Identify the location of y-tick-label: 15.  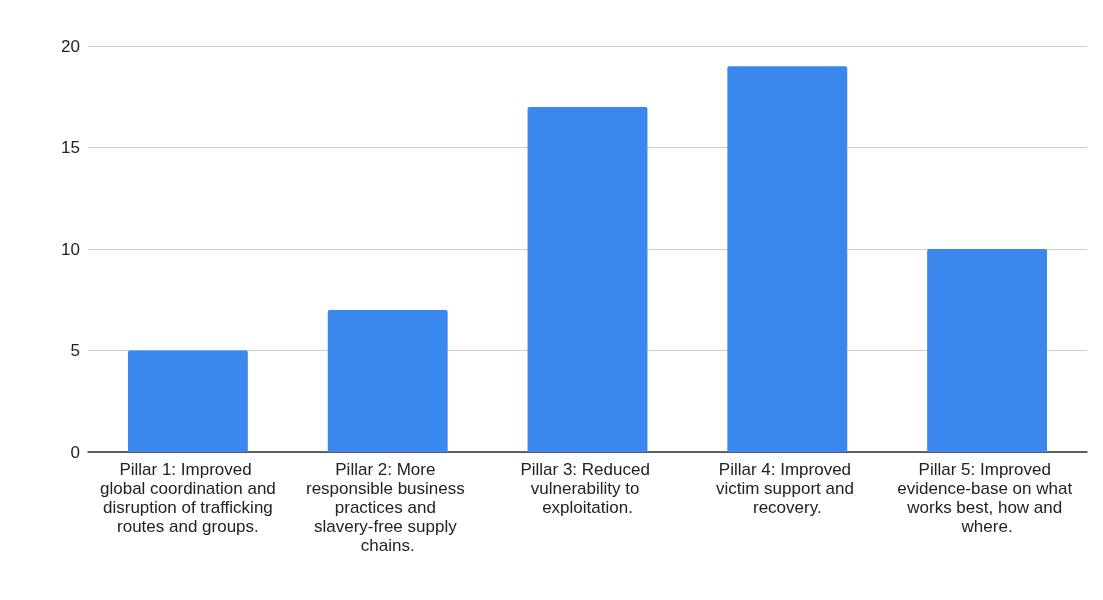
(70, 147).